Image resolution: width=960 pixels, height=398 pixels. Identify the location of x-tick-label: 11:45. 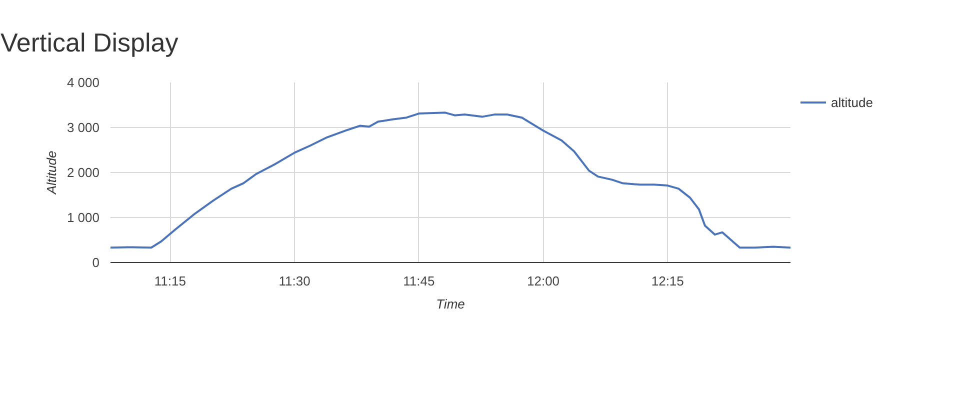
(419, 281).